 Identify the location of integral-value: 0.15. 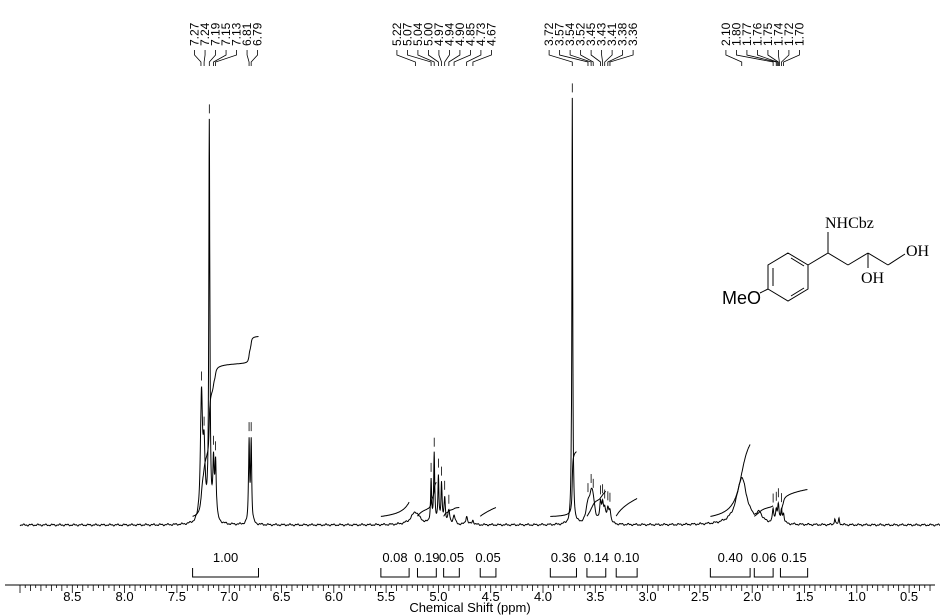
(793, 557).